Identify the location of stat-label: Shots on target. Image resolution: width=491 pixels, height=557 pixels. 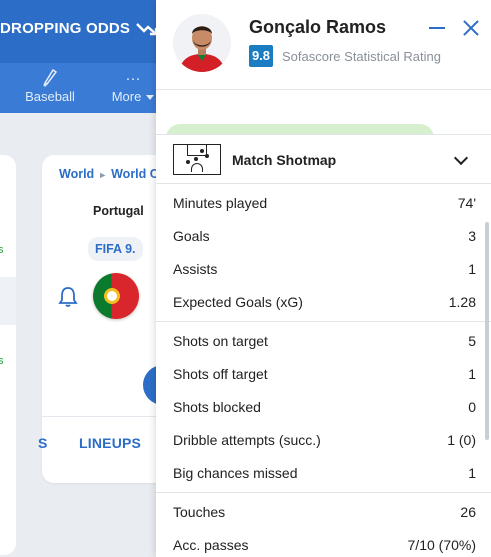
(220, 341).